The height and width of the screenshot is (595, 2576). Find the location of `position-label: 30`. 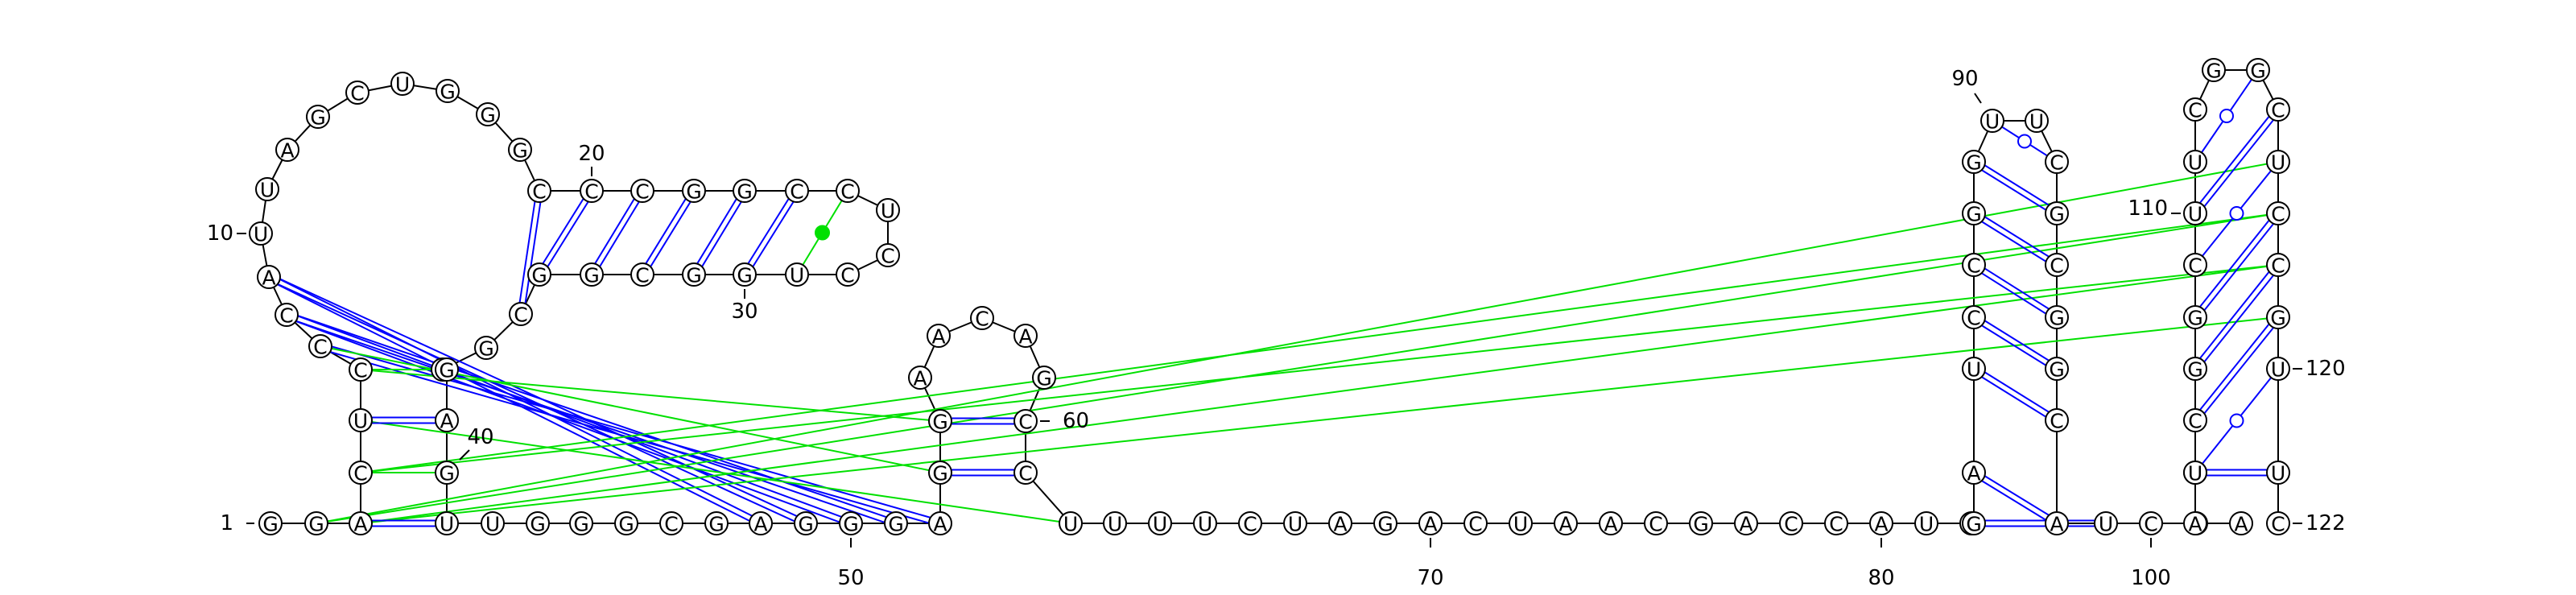

position-label: 30 is located at coordinates (744, 312).